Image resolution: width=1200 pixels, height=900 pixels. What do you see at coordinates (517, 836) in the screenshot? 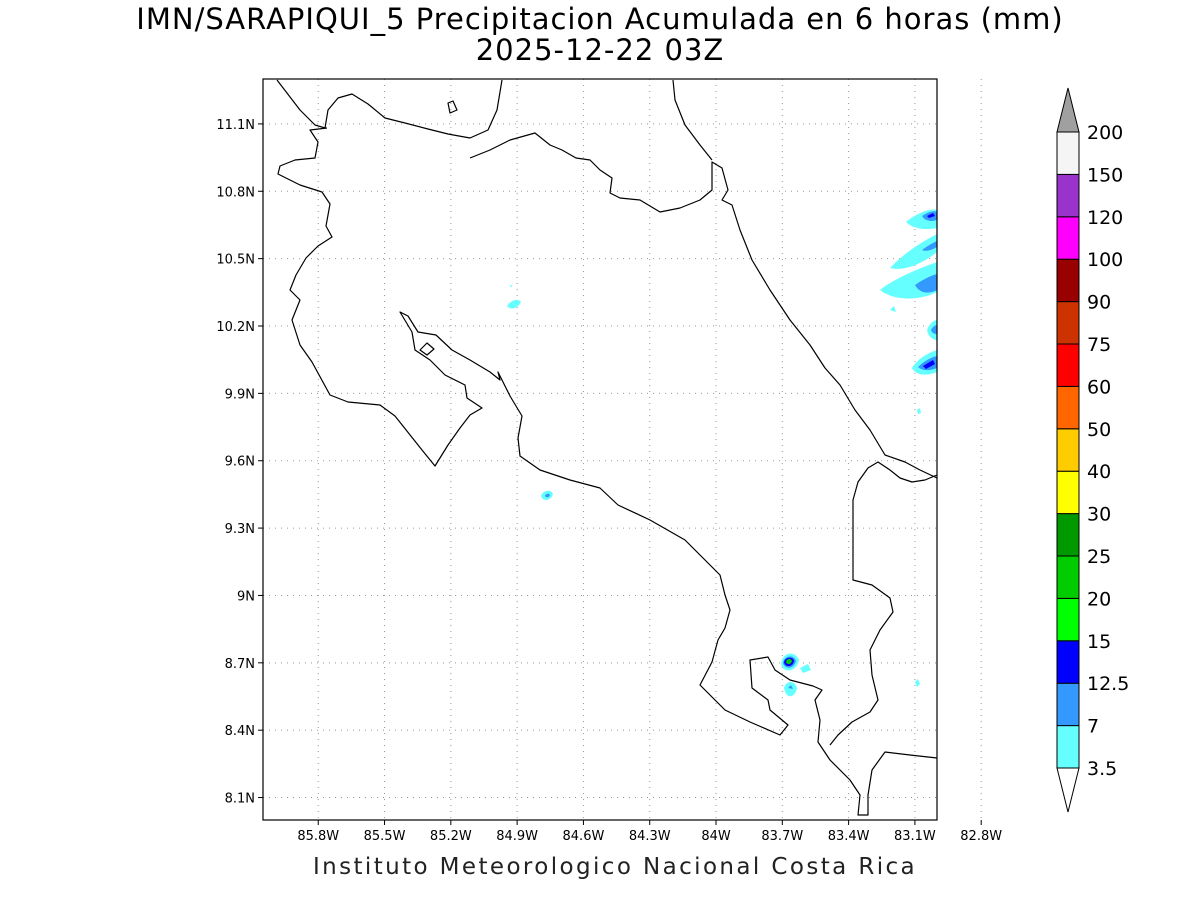
I see `lon-tick-label: 84.9W` at bounding box center [517, 836].